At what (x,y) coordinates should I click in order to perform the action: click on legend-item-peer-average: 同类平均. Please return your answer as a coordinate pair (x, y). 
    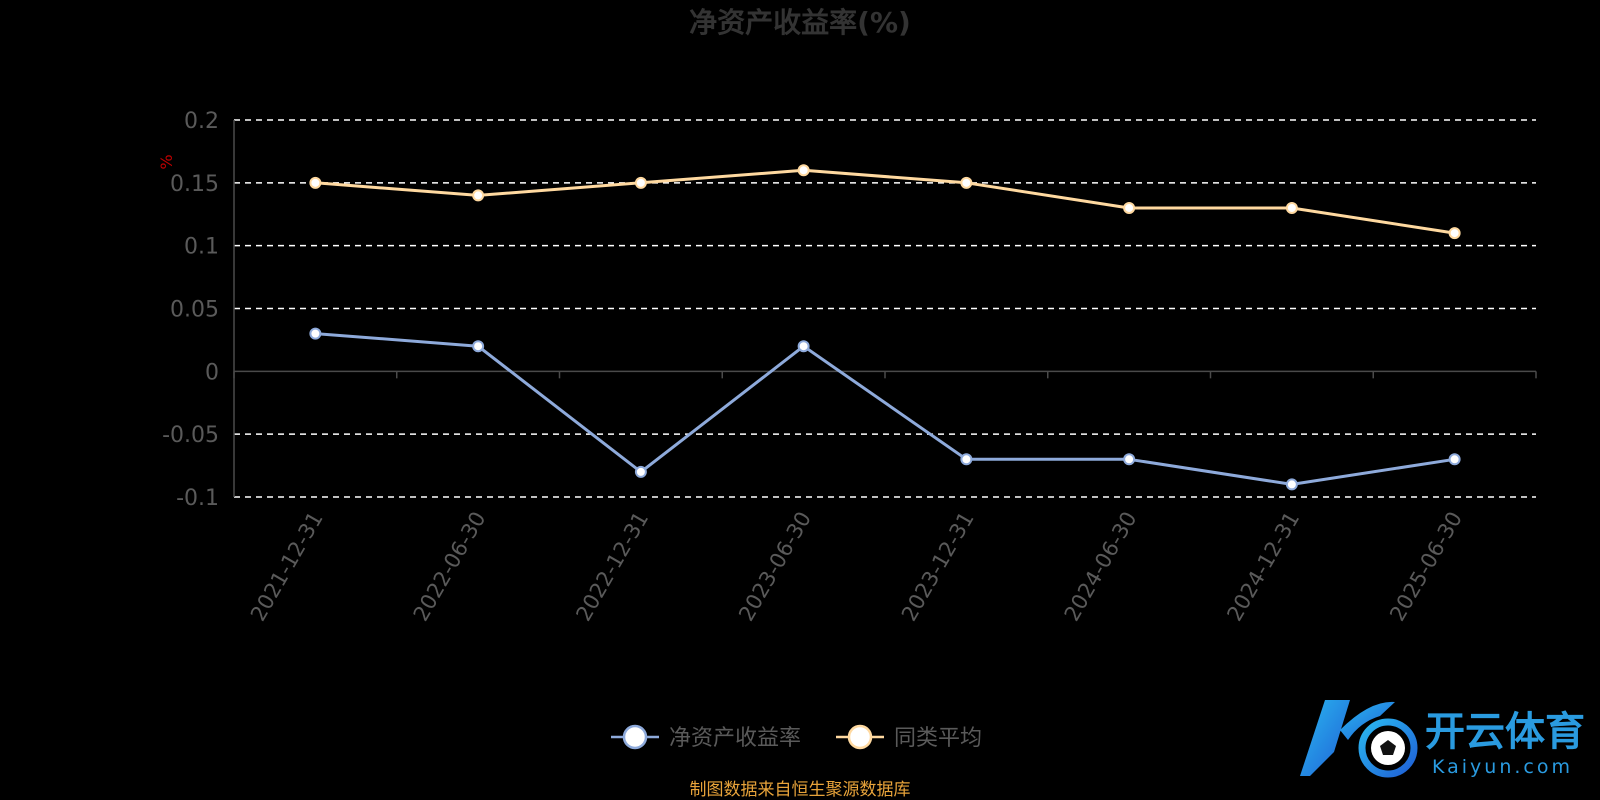
    Looking at the image, I should click on (909, 737).